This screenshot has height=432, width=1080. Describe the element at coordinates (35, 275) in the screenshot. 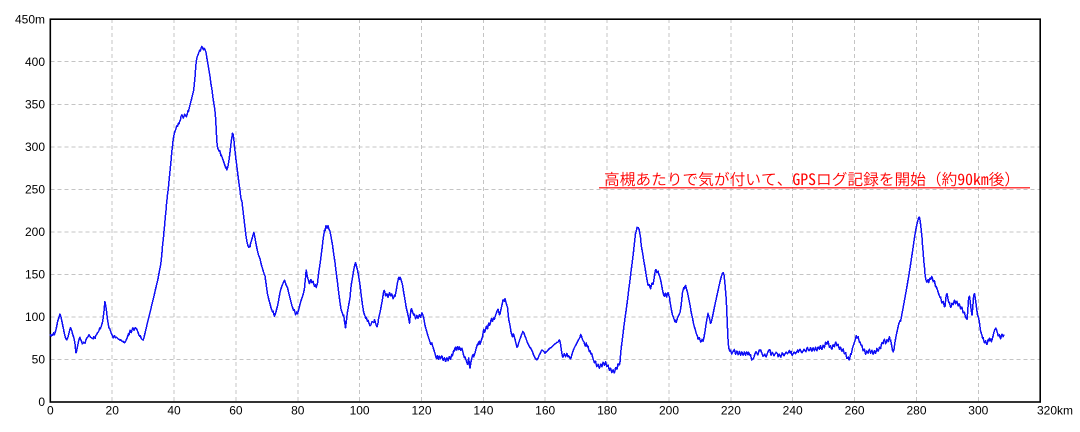

I see `svg-text: 150` at that location.